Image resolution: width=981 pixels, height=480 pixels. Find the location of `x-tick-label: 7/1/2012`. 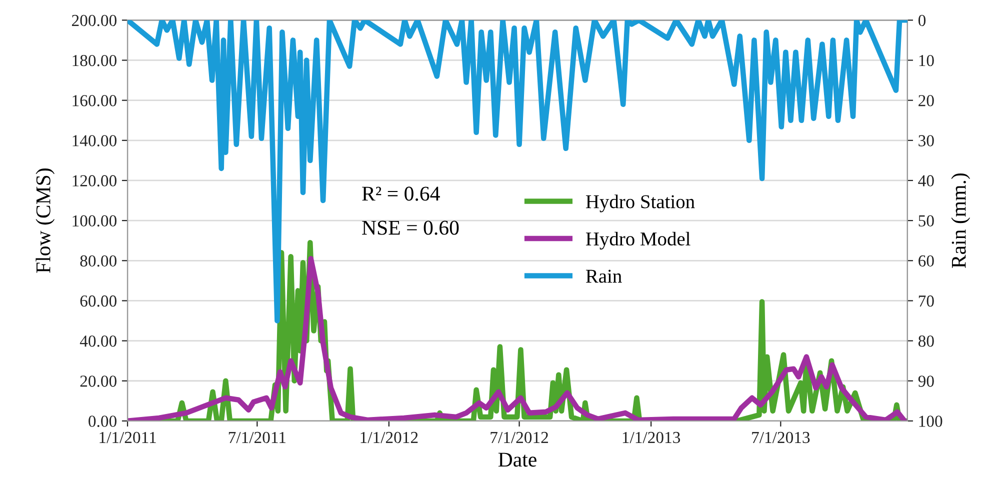

x-tick-label: 7/1/2012 is located at coordinates (519, 438).